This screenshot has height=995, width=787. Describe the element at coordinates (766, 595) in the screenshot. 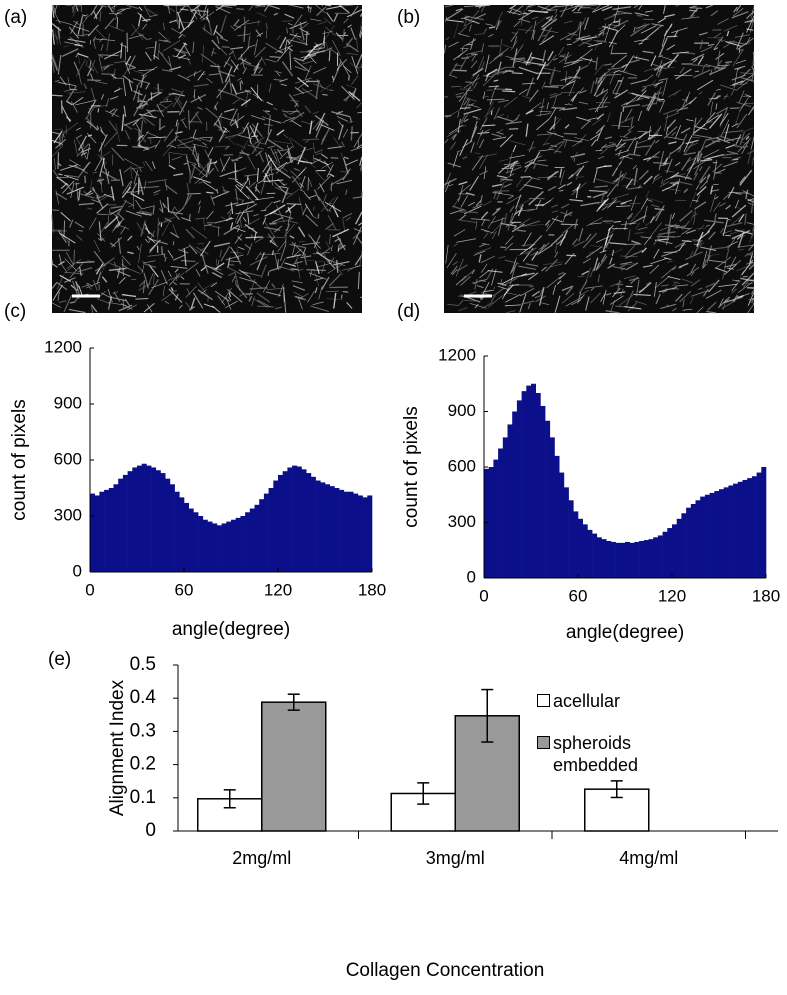

I see `x-tick-label: 180` at that location.